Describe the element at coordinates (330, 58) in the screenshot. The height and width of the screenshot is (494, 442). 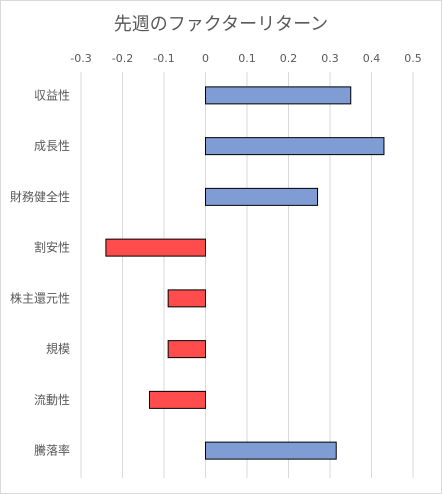
I see `x-tick-label: 0.3` at that location.